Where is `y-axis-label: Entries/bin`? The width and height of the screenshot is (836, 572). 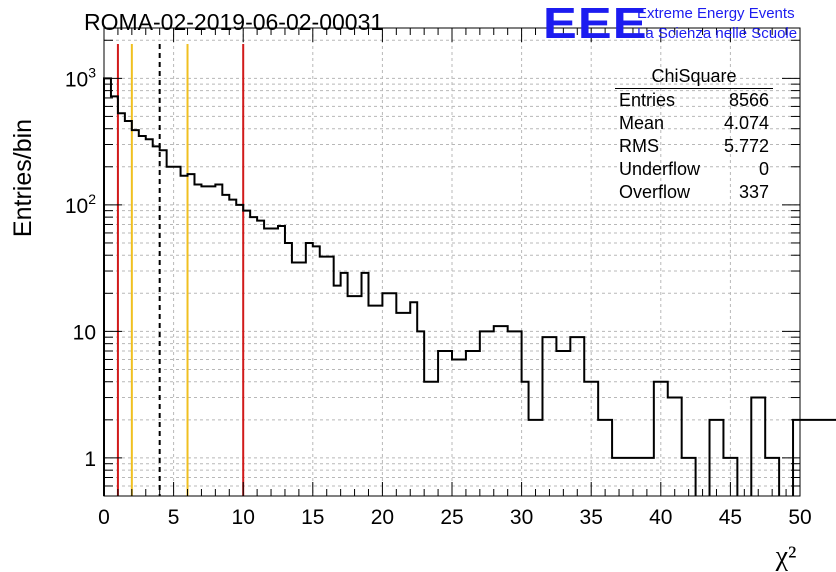
y-axis-label: Entries/bin is located at coordinates (23, 178).